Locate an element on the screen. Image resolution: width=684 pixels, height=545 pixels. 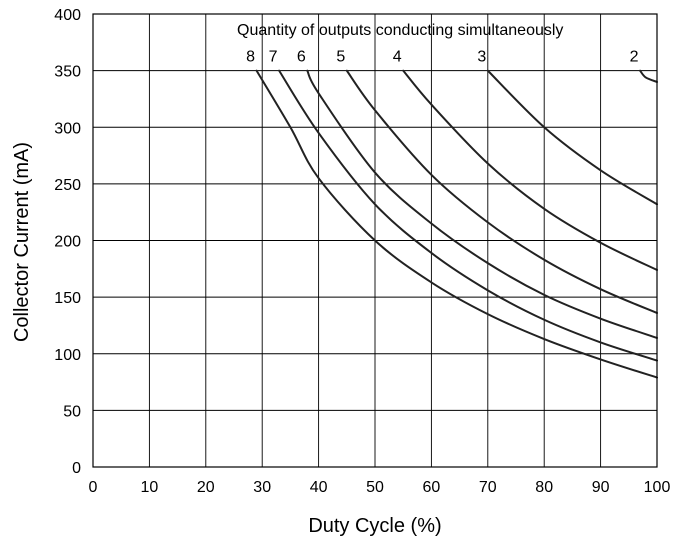
y-tick-label-150: 150 is located at coordinates (67, 298).